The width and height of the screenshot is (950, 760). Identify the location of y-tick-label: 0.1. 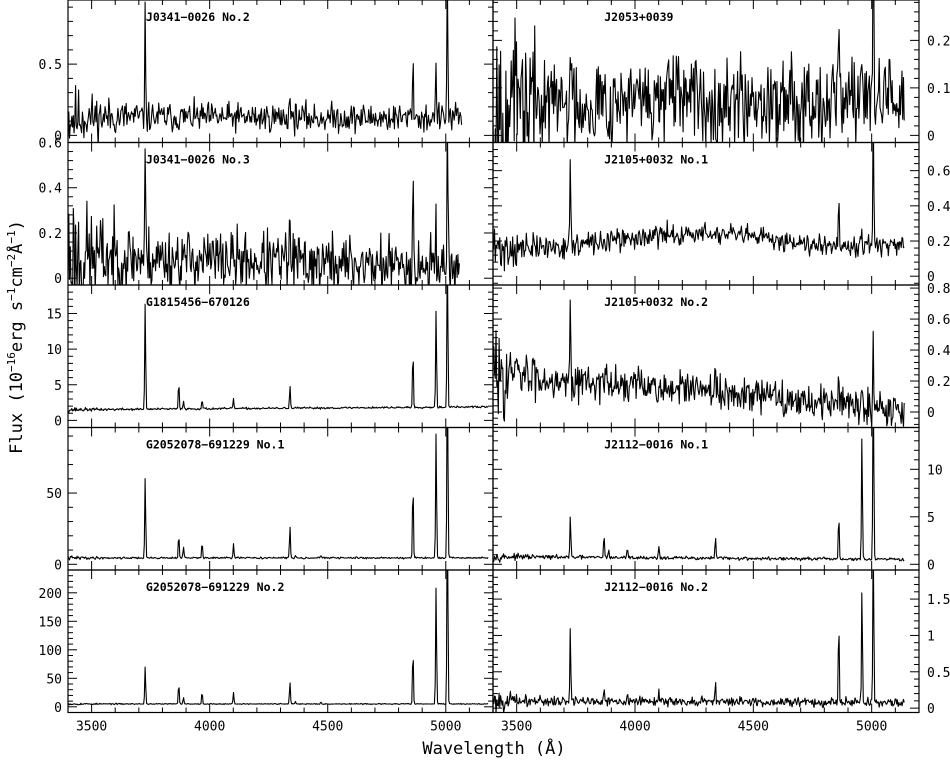
(938, 89).